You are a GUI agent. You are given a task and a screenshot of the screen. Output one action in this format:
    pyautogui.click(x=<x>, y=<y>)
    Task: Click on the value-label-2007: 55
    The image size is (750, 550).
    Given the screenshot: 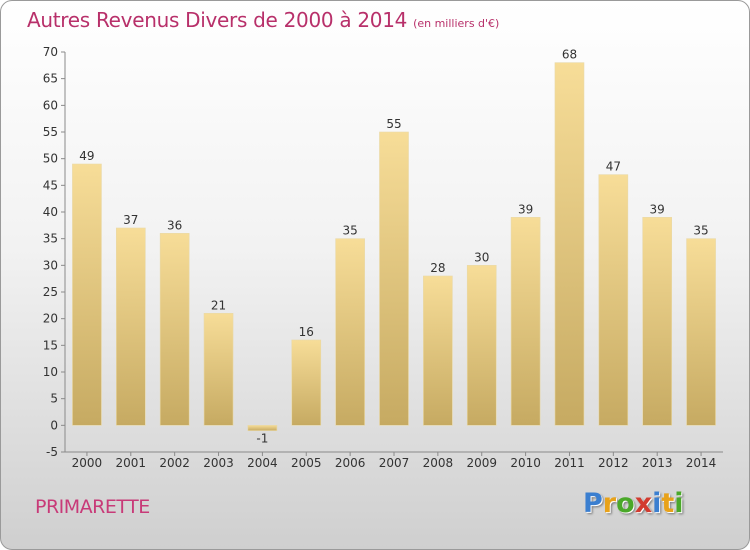 What is the action you would take?
    pyautogui.click(x=393, y=124)
    